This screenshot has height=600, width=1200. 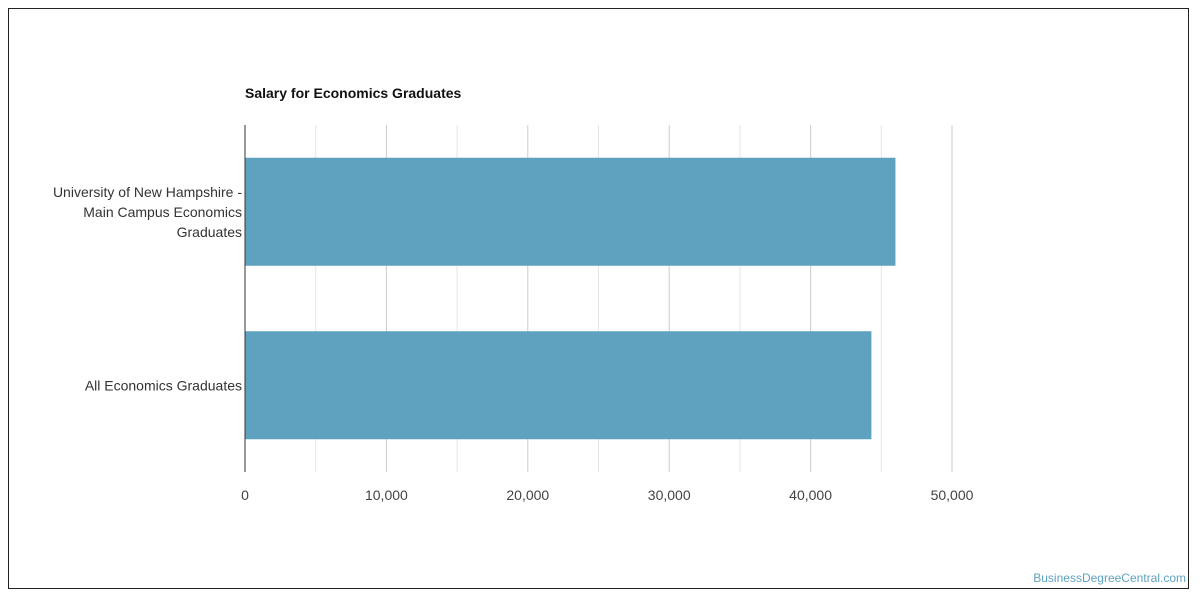 I want to click on chart-title: Salary for Economics Graduates, so click(x=353, y=93).